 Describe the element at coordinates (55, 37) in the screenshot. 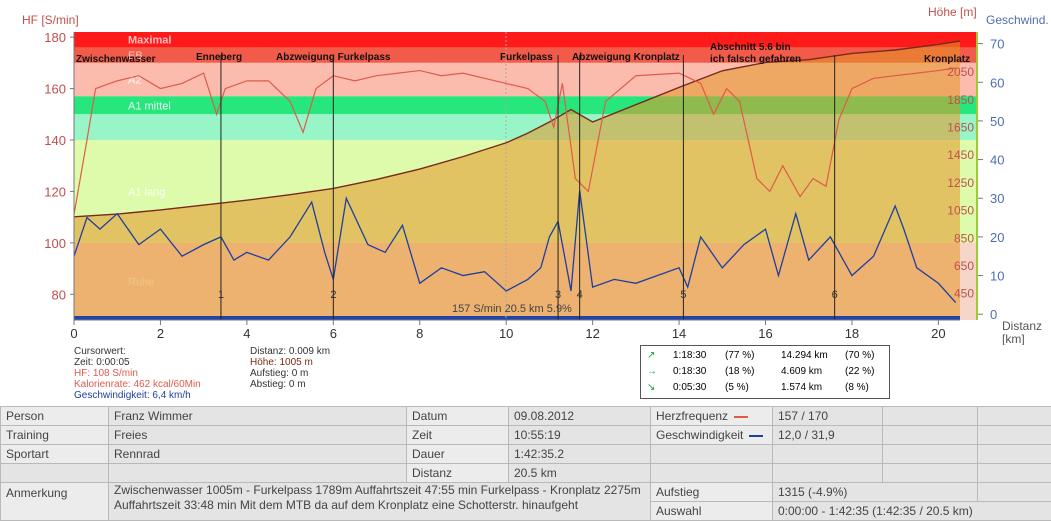

I see `hr-tick-label: 180` at that location.